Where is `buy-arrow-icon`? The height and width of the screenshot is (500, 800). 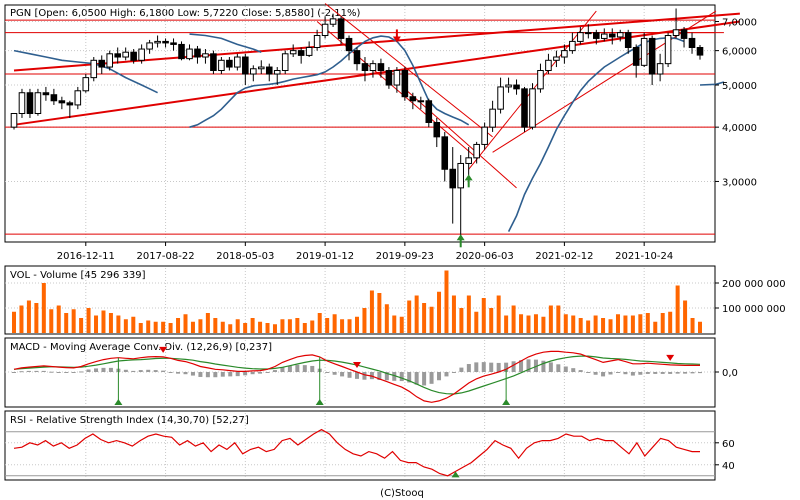 buy-arrow-icon is located at coordinates (468, 177).